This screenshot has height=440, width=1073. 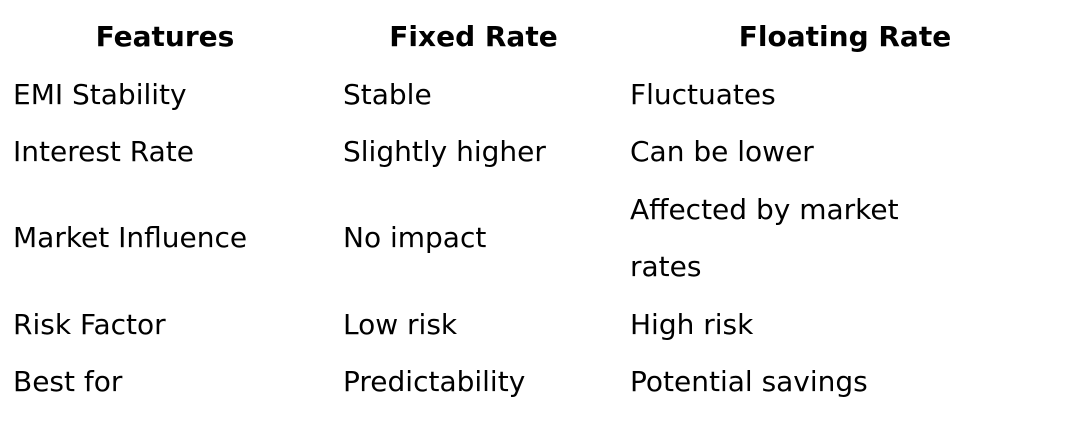 I want to click on table-header-row: Features Fixed Rate Floating Rate, so click(x=536, y=37).